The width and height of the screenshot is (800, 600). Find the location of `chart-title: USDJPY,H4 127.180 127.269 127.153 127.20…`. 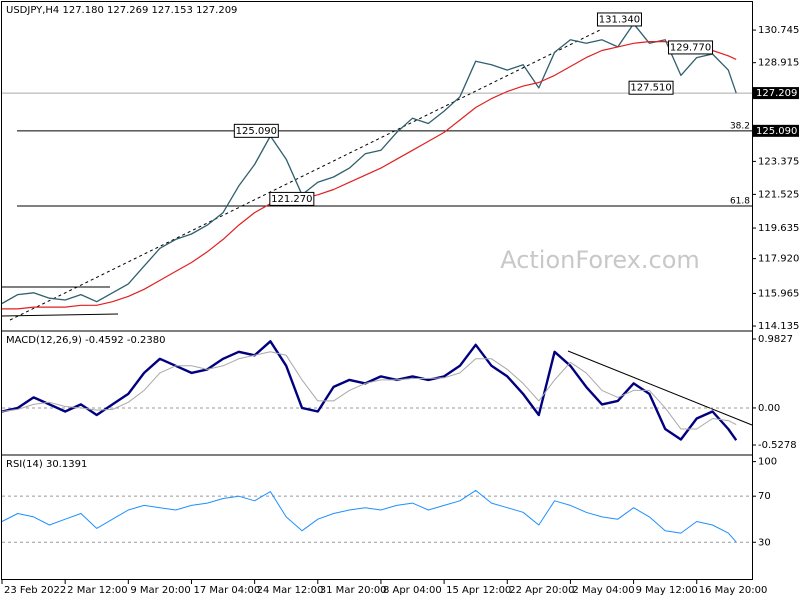

chart-title: USDJPY,H4 127.180 127.269 127.153 127.20… is located at coordinates (121, 10).